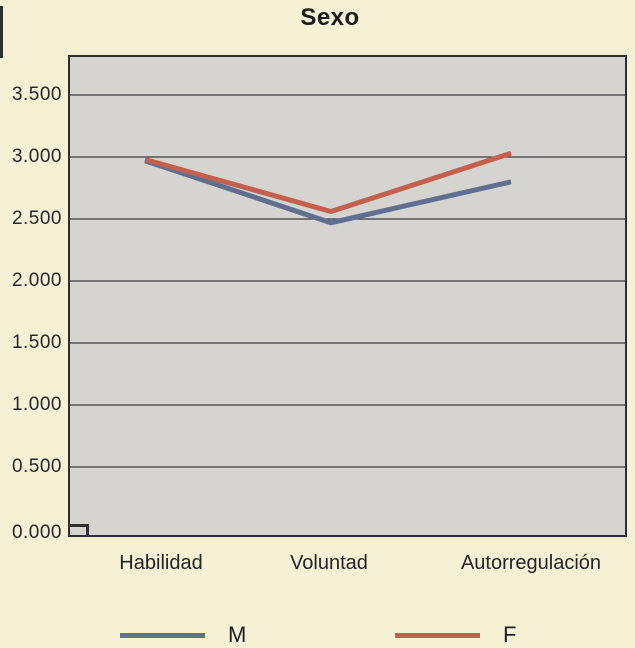 The width and height of the screenshot is (635, 648). I want to click on legend-item-m: M, so click(183, 635).